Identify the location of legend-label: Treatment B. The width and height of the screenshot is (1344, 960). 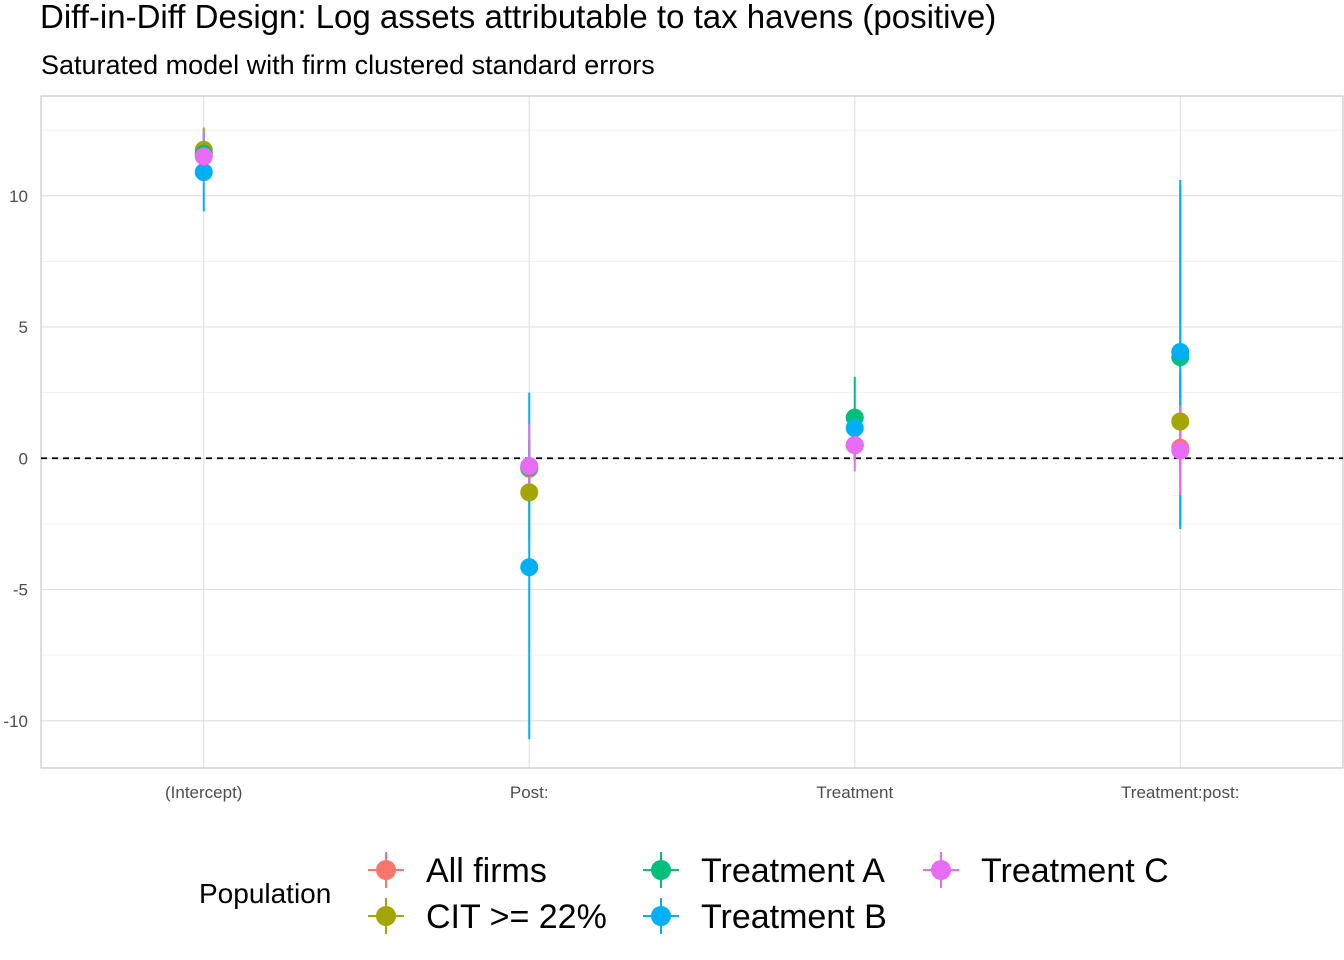
(794, 917).